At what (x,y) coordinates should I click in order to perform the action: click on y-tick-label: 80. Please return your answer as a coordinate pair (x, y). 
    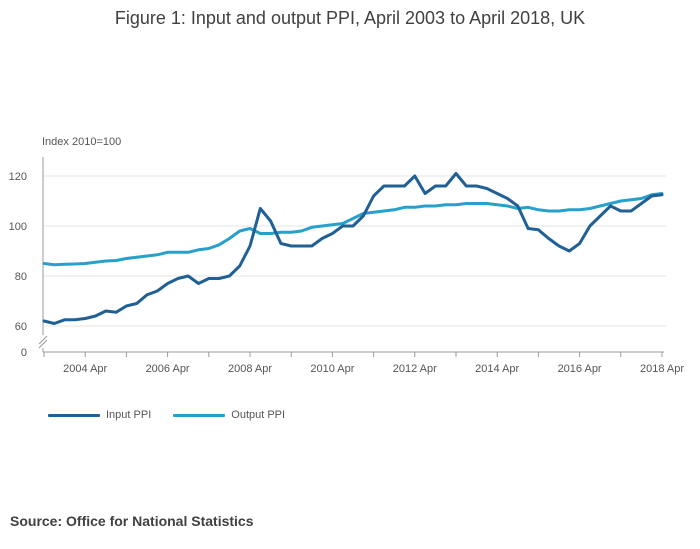
    Looking at the image, I should click on (21, 277).